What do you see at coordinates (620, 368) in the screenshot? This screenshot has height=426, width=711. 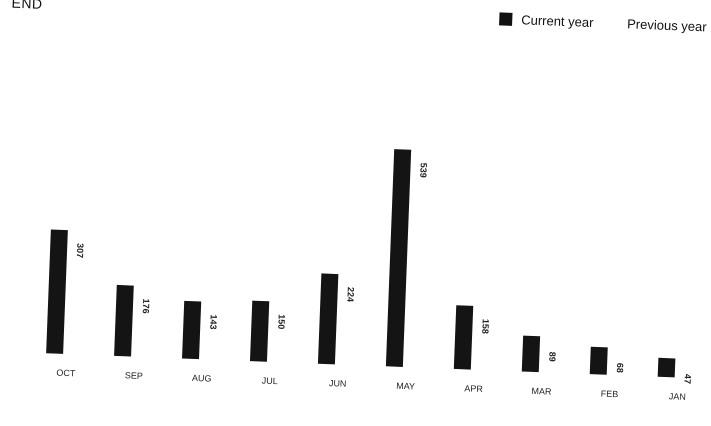 I see `value-label-feb: 68` at bounding box center [620, 368].